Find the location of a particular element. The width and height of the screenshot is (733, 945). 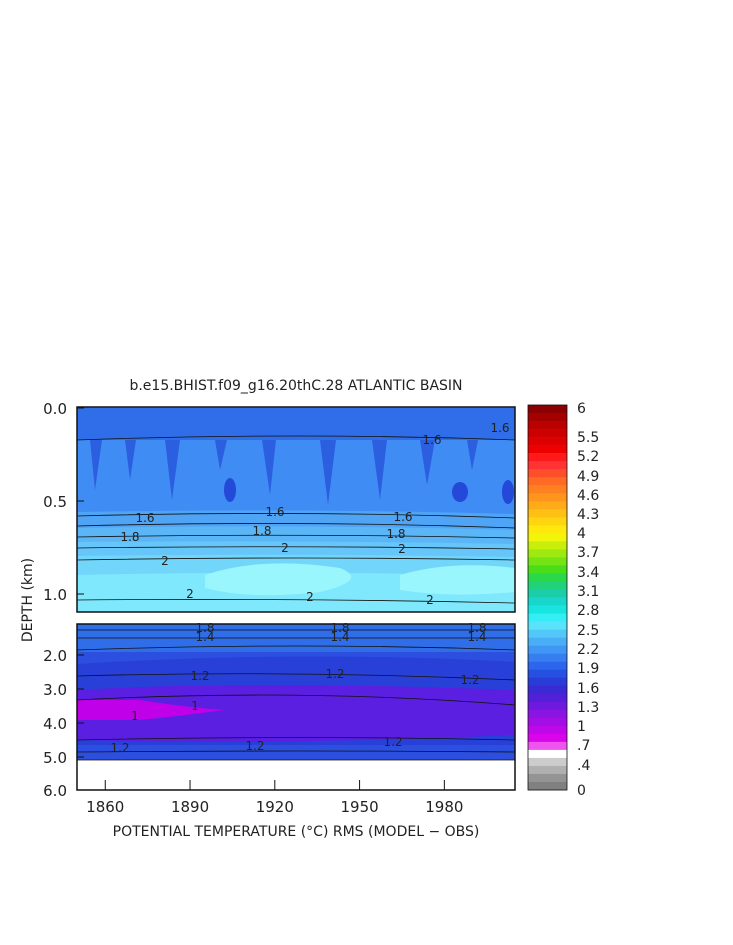

x-ticks: 1860 1890 1920 1950 1980 is located at coordinates (274, 798).